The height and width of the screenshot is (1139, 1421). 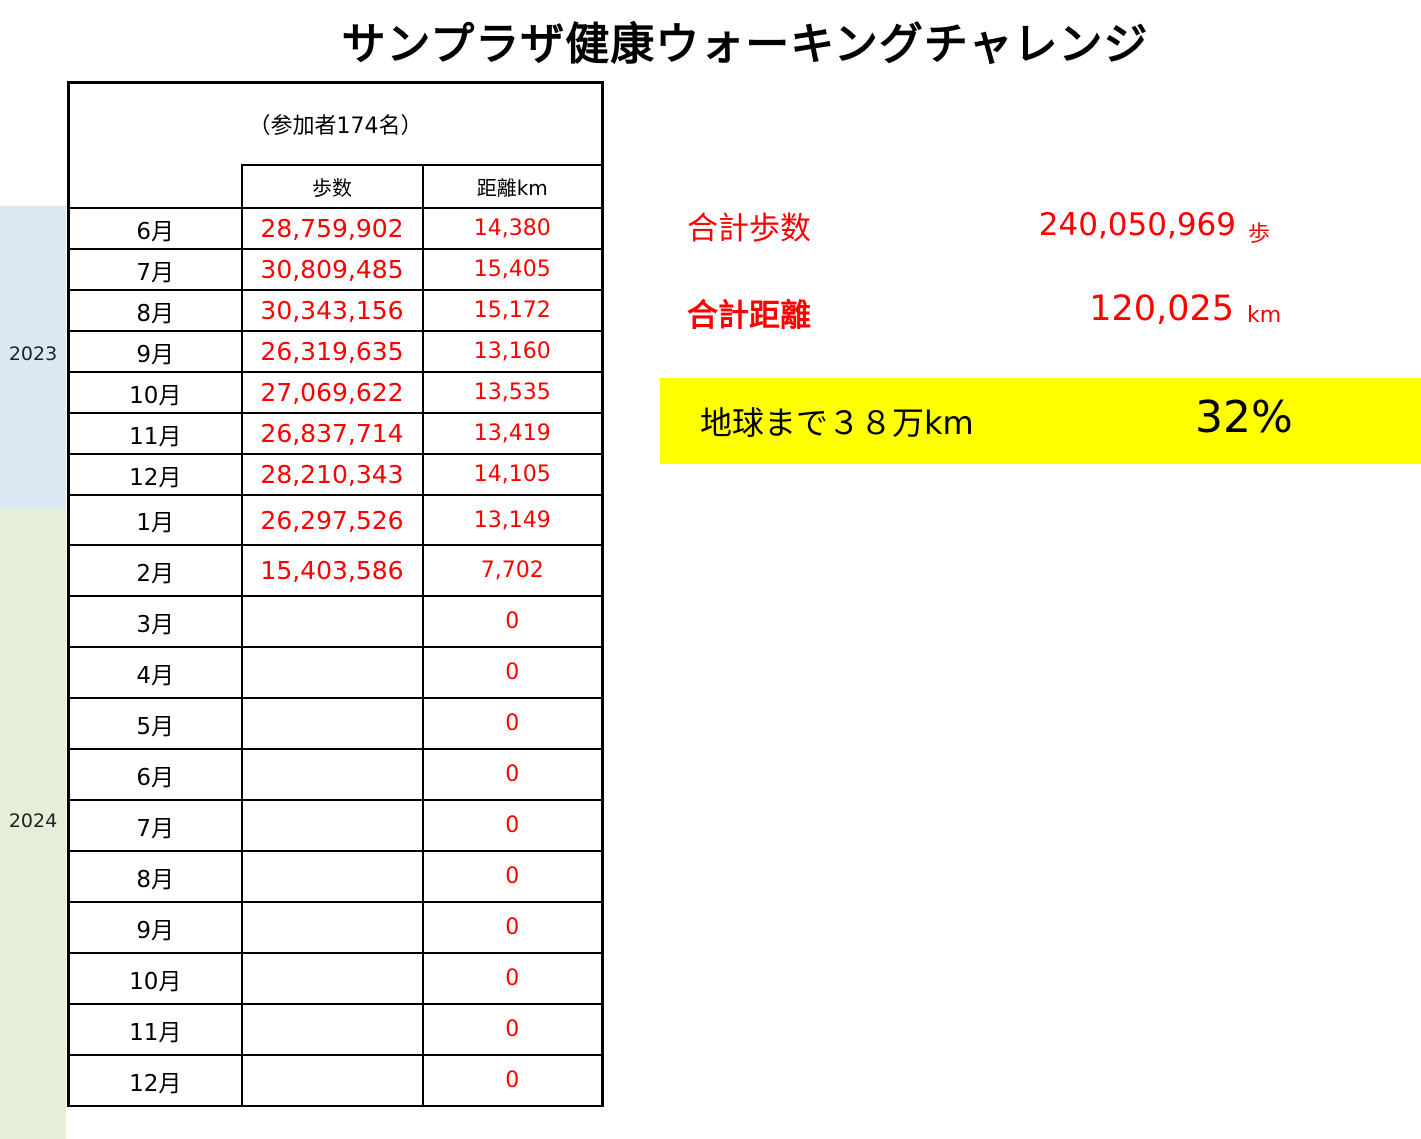 I want to click on table-row: 7月 30,809,485 15,405, so click(x=335, y=269).